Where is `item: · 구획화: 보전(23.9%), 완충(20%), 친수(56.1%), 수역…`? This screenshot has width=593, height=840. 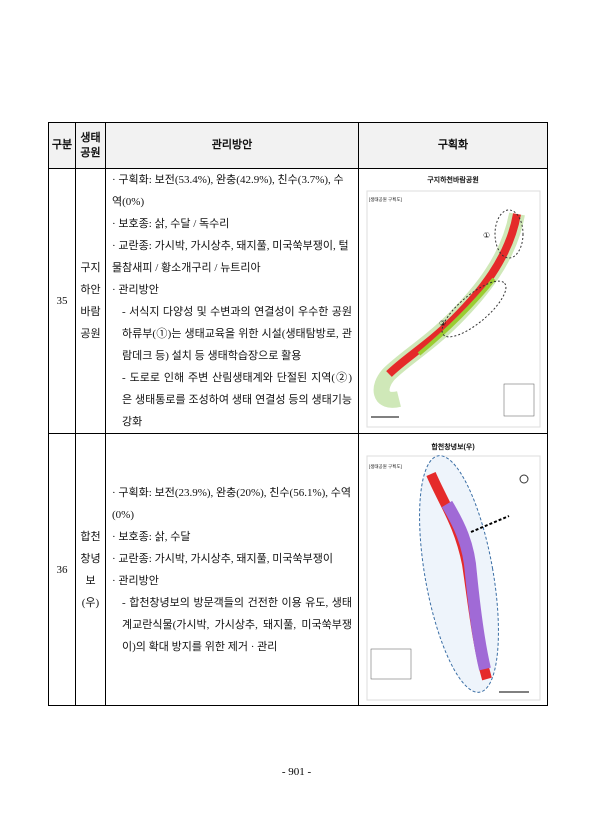 item: · 구획화: 보전(23.9%), 완충(20%), 친수(56.1%), 수역… is located at coordinates (232, 503).